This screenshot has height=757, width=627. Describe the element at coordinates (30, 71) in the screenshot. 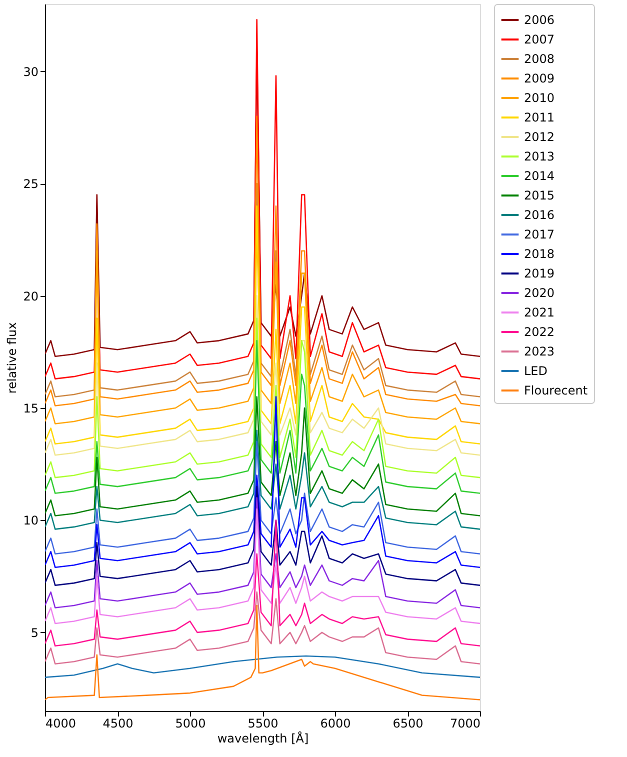

I see `y-tick-label: 30` at that location.